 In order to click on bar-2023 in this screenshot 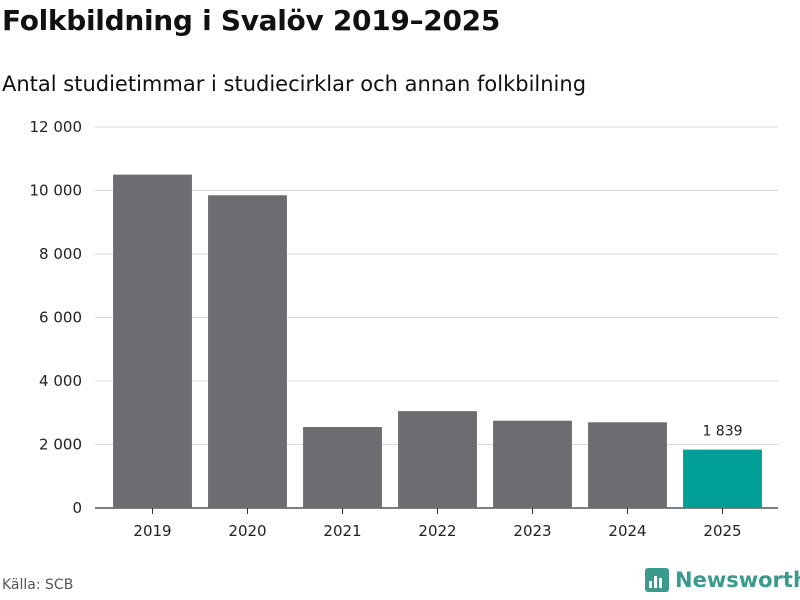, I will do `click(532, 464)`.